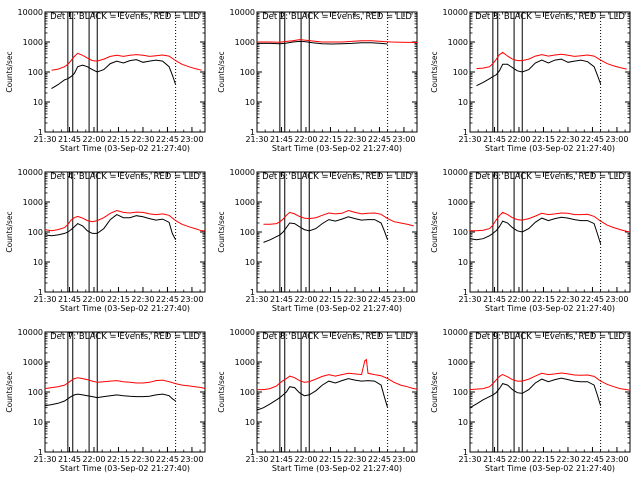  I want to click on chart-title: Det 5: BLACK = Events, RED = LLD, so click(337, 177).